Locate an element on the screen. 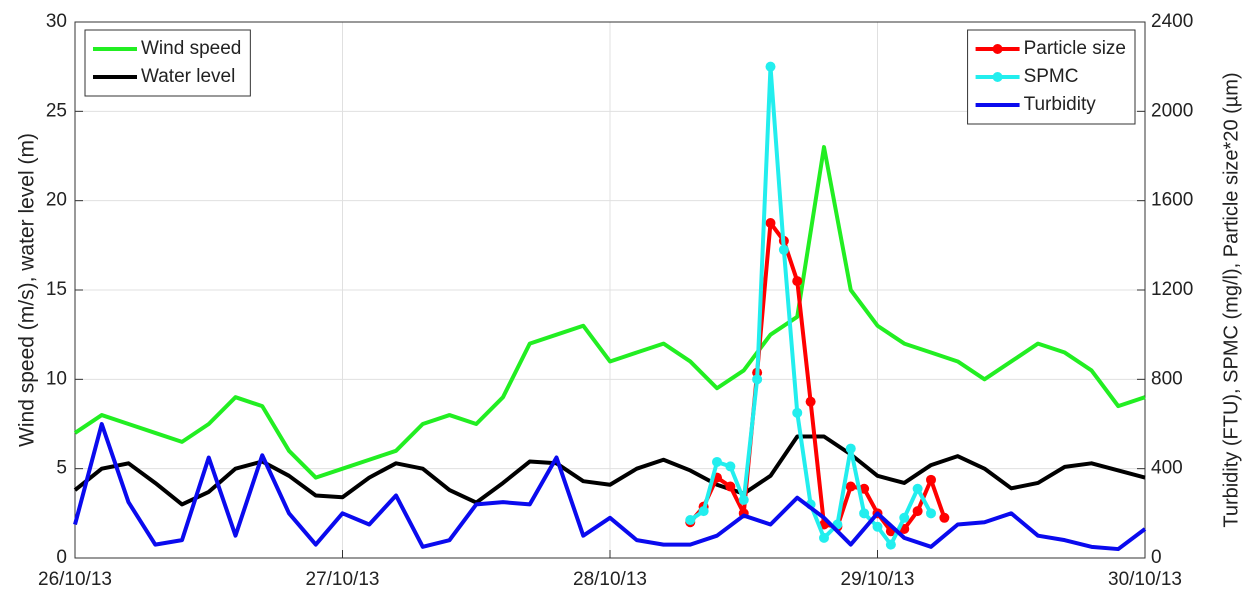 This screenshot has width=1255, height=605. x-tick-label: 28/10/13 is located at coordinates (610, 579).